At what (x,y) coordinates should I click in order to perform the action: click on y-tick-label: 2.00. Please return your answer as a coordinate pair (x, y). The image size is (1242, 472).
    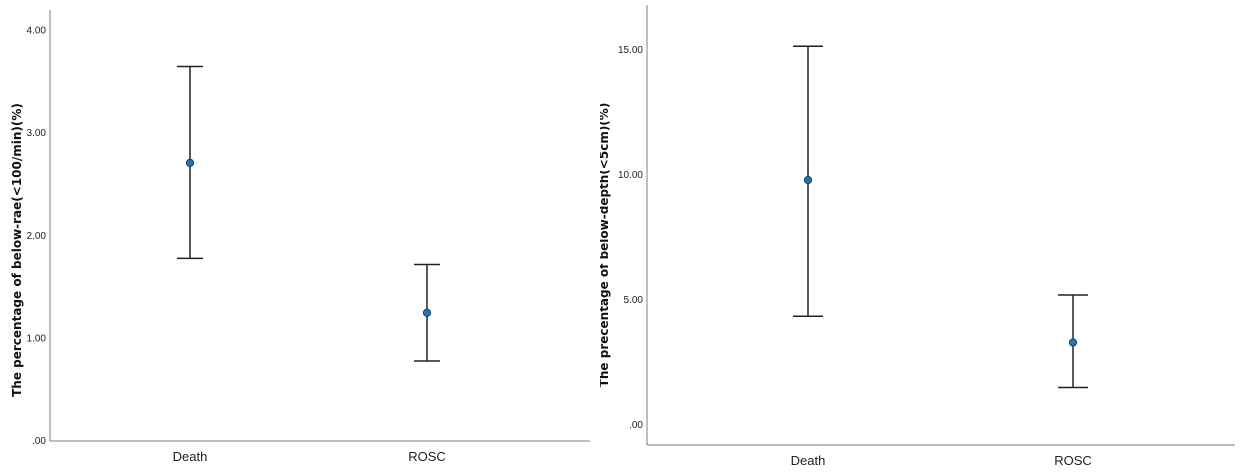
    Looking at the image, I should click on (37, 236).